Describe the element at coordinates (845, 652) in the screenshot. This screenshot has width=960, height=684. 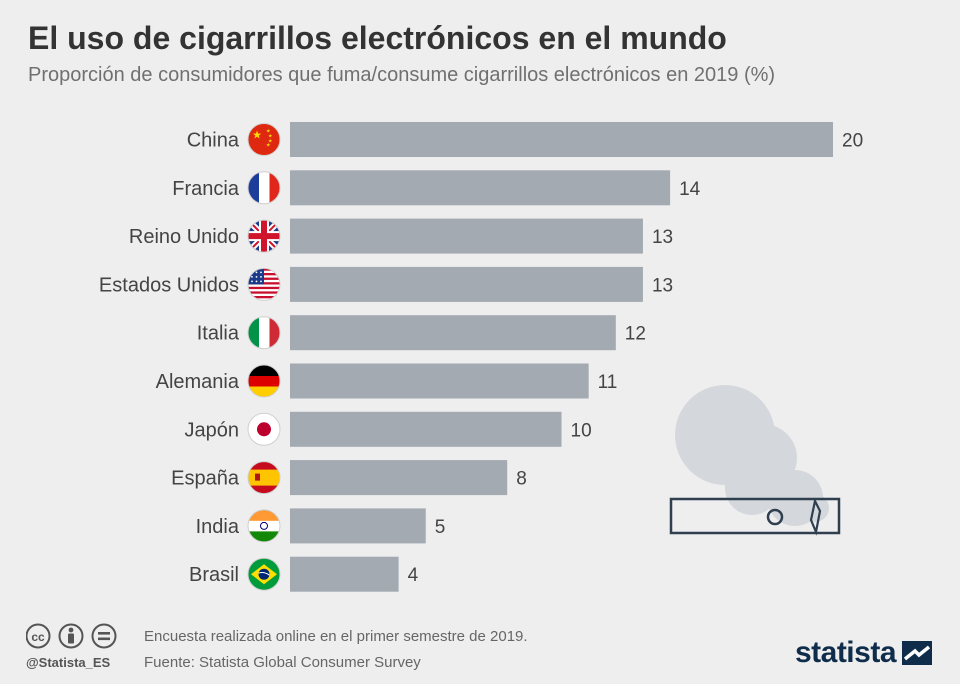
I see `brand-name: statista` at that location.